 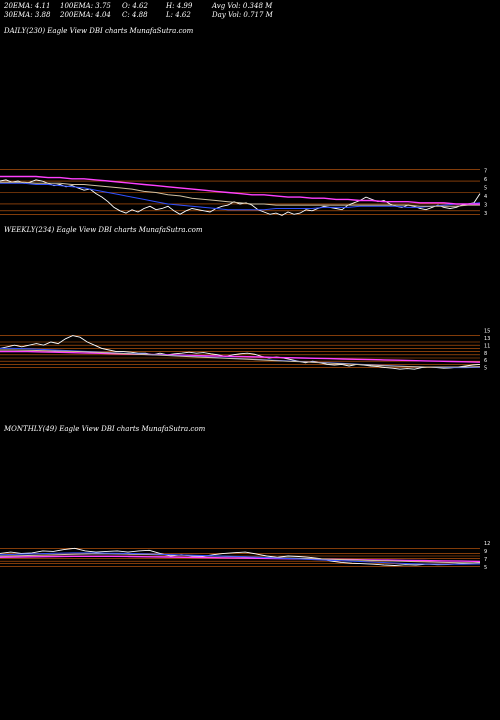 What do you see at coordinates (27, 15) in the screenshot?
I see `ema30-stat: 30EMA: 3.88` at bounding box center [27, 15].